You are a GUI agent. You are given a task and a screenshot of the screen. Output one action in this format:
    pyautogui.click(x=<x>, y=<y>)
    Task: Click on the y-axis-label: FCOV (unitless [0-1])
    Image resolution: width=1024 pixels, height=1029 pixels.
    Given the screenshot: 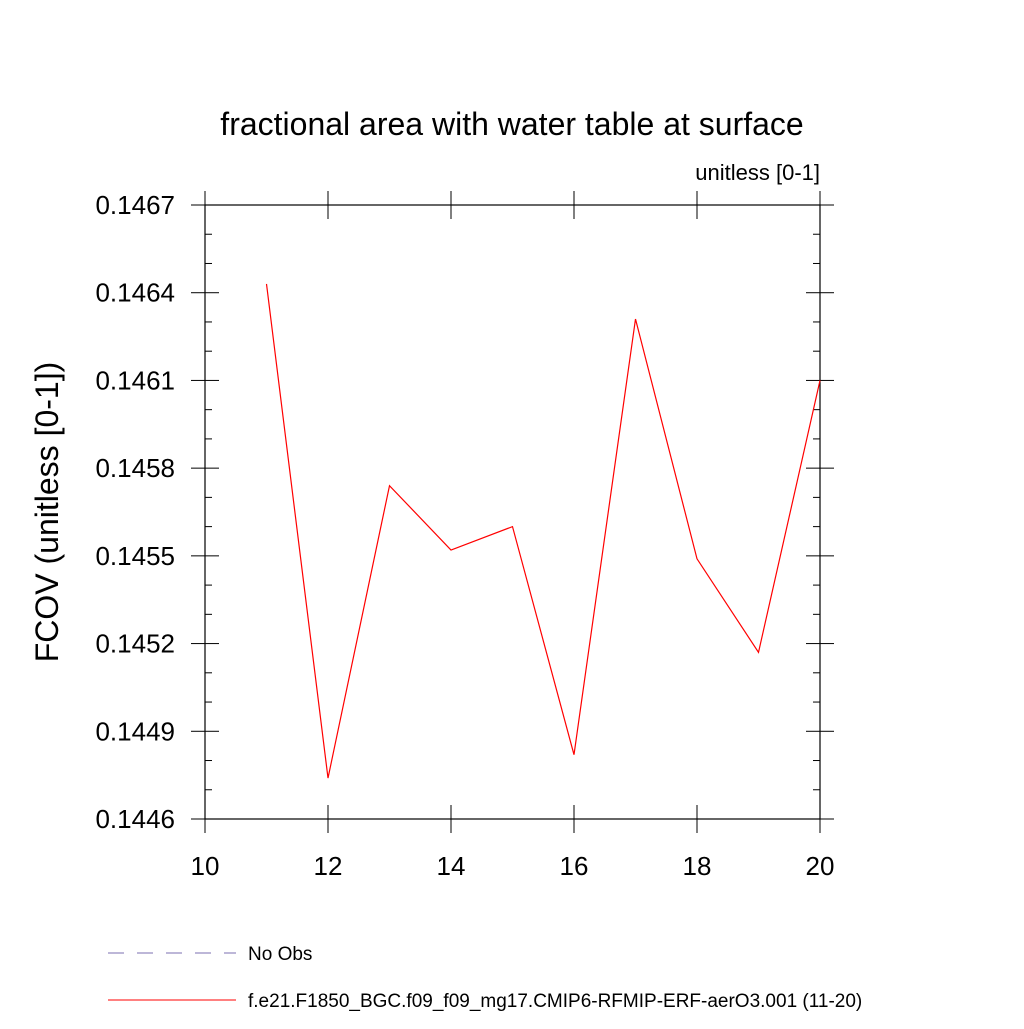 What is the action you would take?
    pyautogui.click(x=47, y=512)
    